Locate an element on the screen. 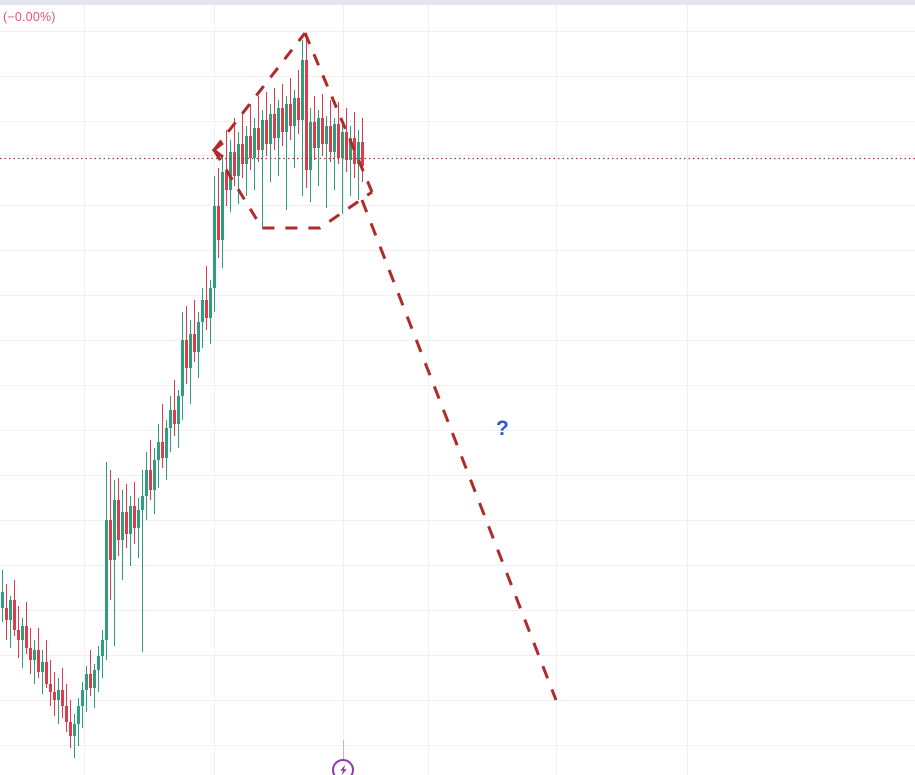  bolt-marker-icon is located at coordinates (343, 767).